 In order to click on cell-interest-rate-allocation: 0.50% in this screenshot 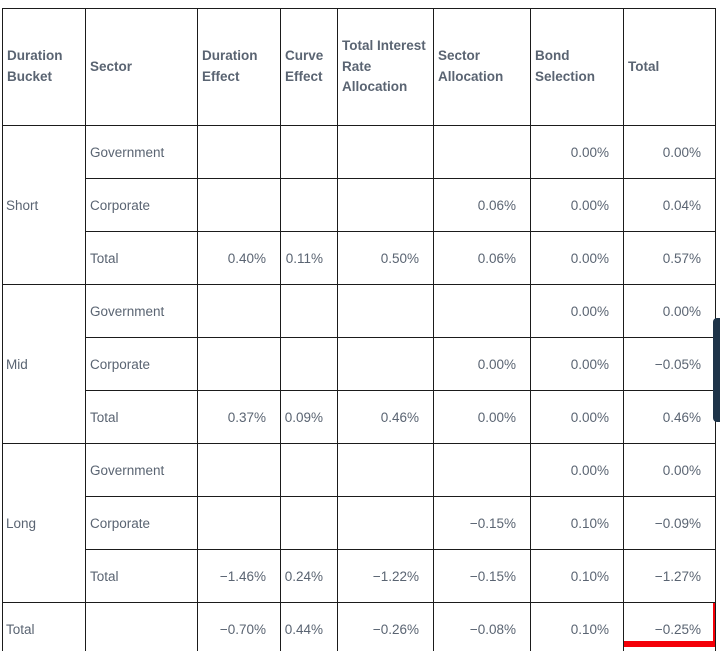, I will do `click(385, 258)`.